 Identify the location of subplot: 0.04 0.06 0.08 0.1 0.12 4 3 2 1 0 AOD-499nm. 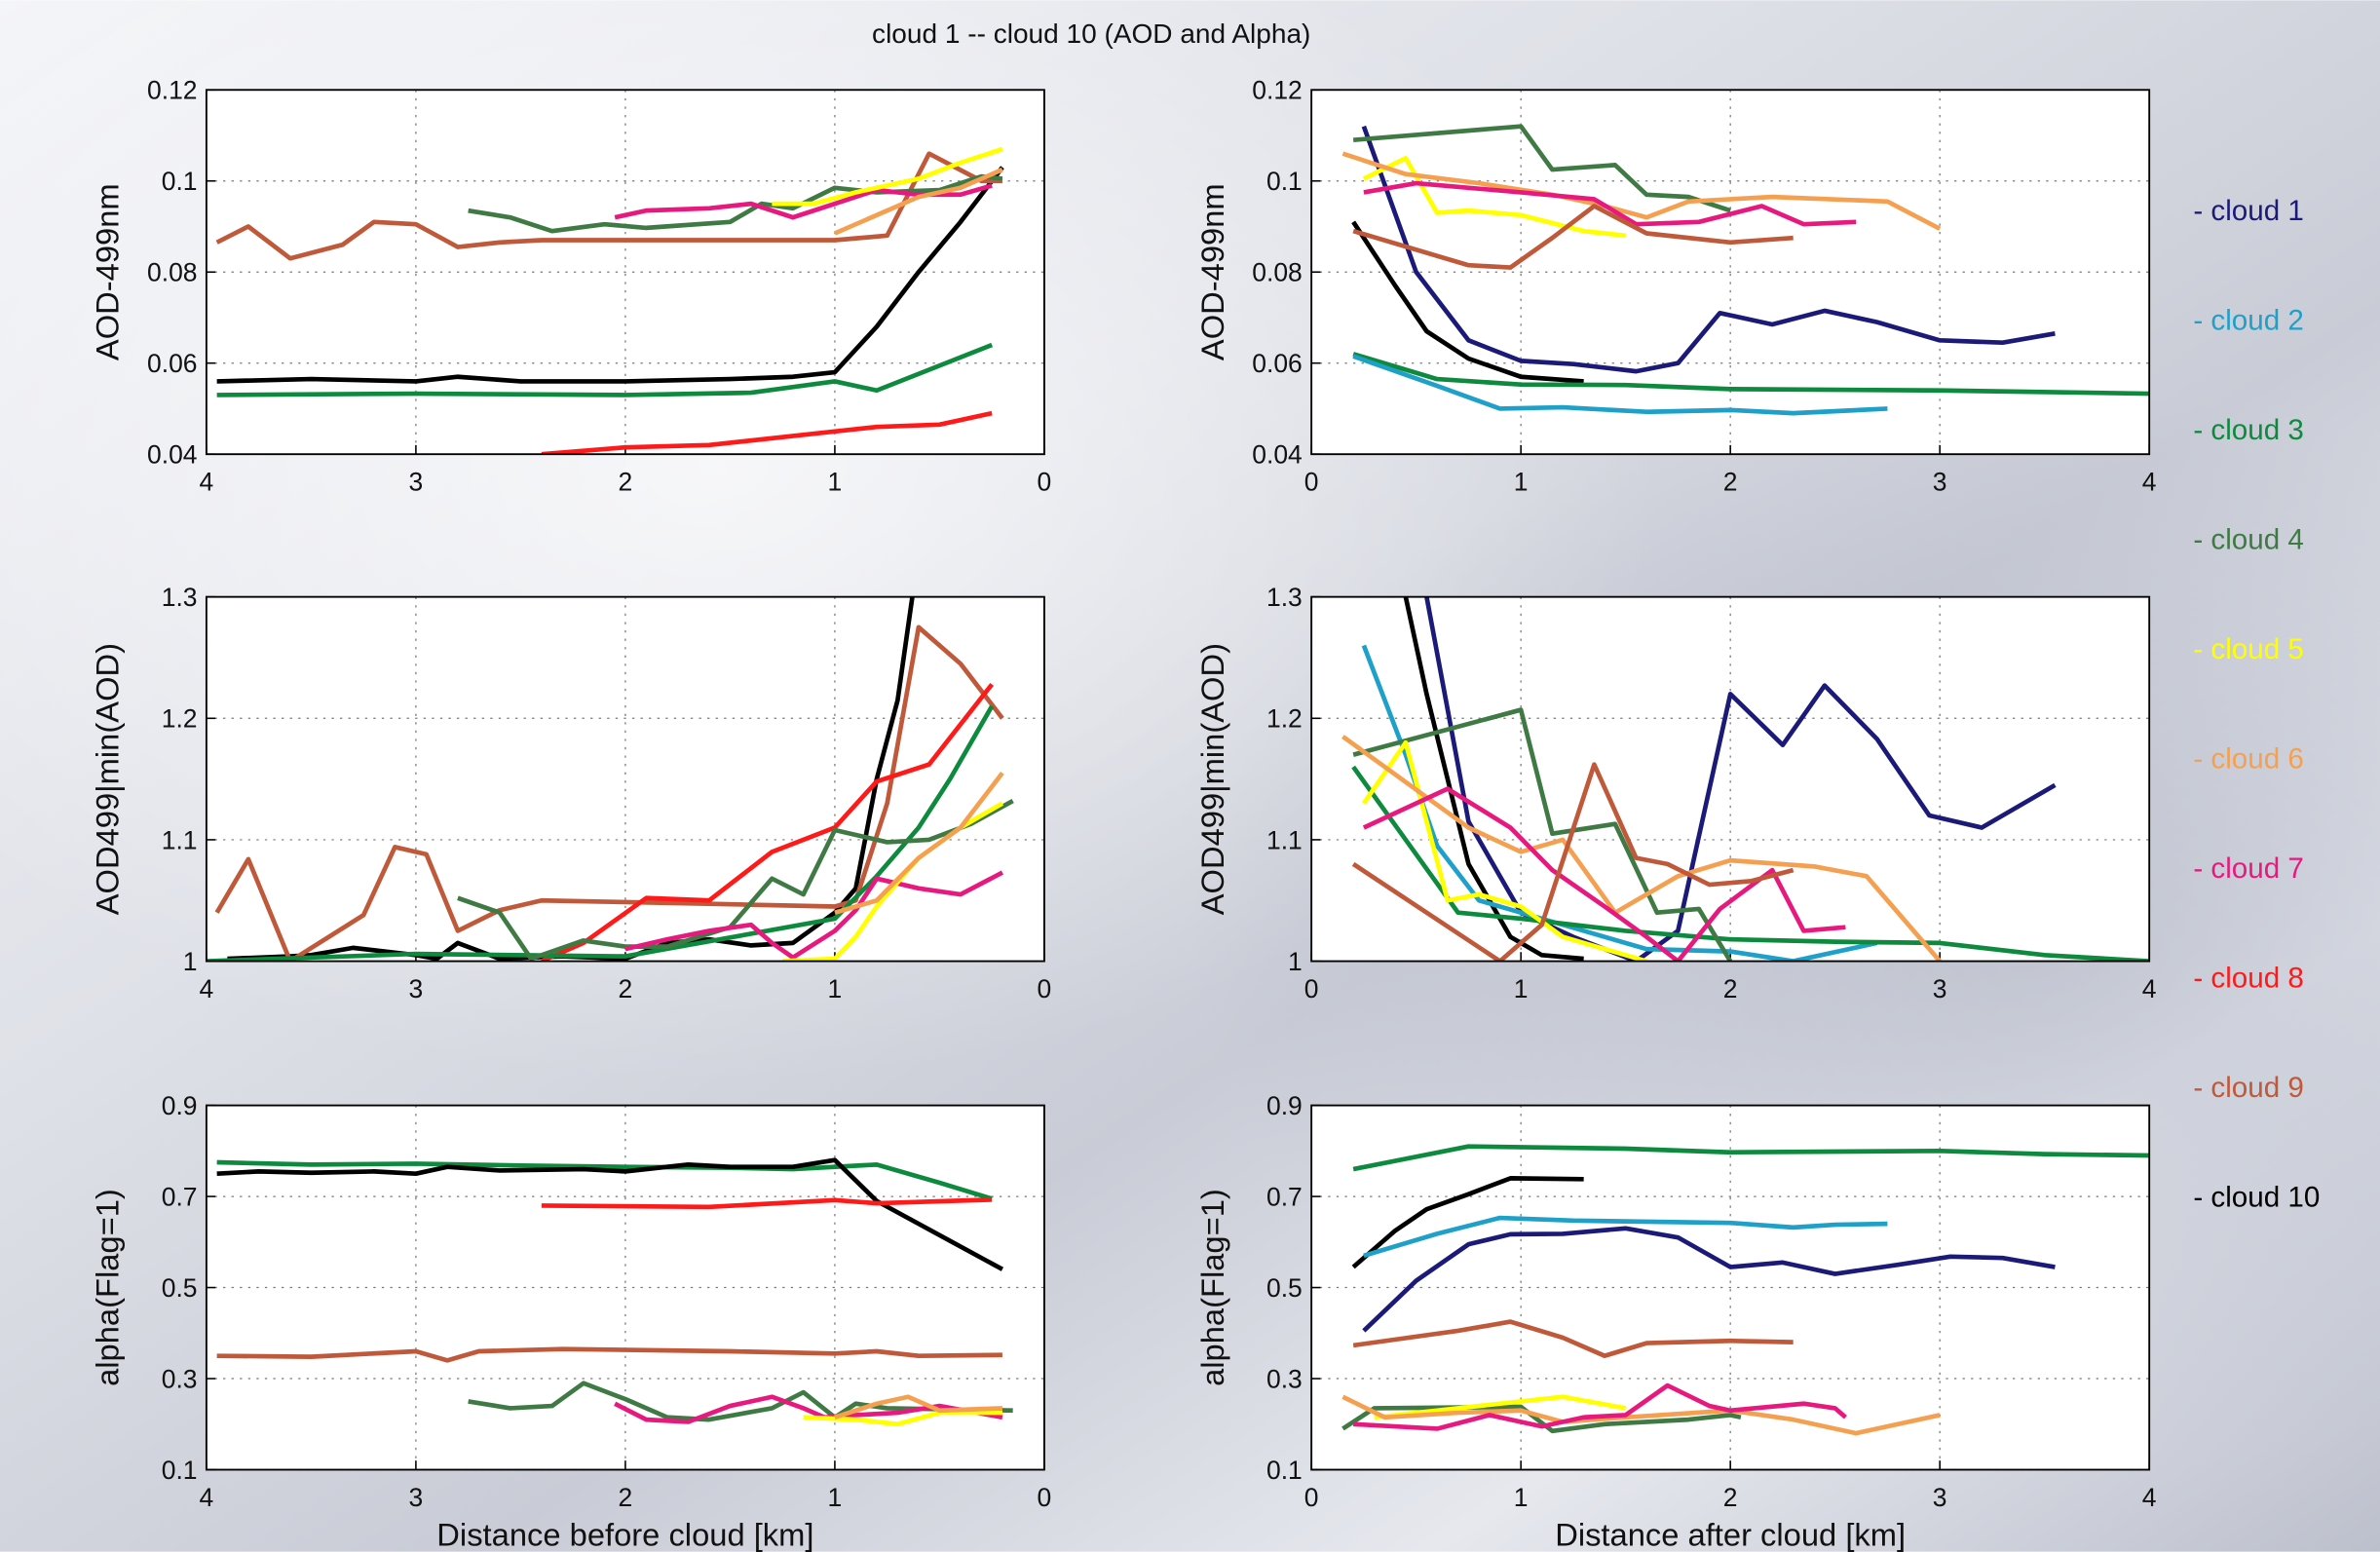
(571, 286).